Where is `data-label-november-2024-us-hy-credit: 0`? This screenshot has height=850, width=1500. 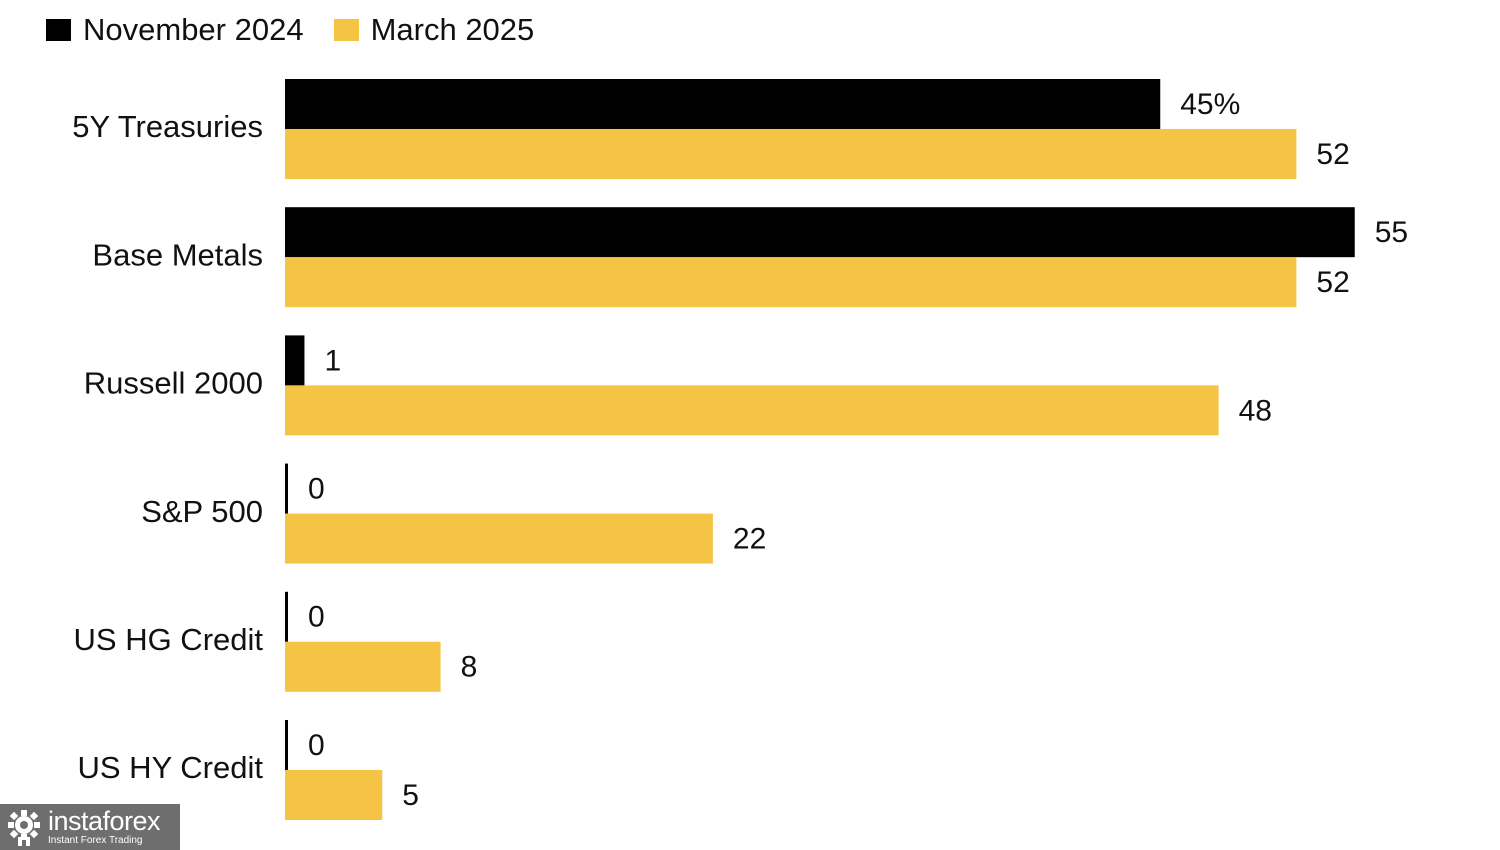
data-label-november-2024-us-hy-credit: 0 is located at coordinates (316, 745).